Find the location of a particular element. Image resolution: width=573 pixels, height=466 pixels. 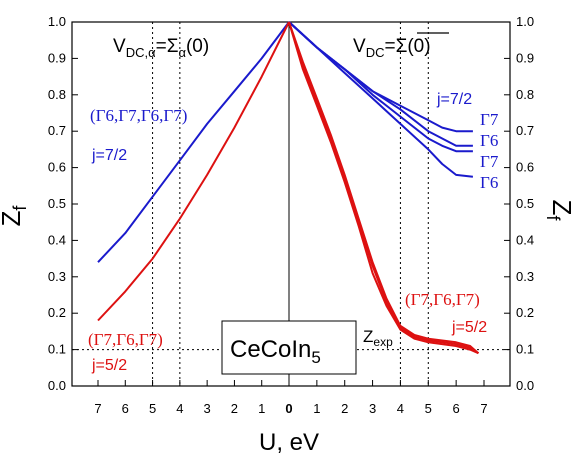

blue-right-label-3: Γ7 is located at coordinates (489, 161).